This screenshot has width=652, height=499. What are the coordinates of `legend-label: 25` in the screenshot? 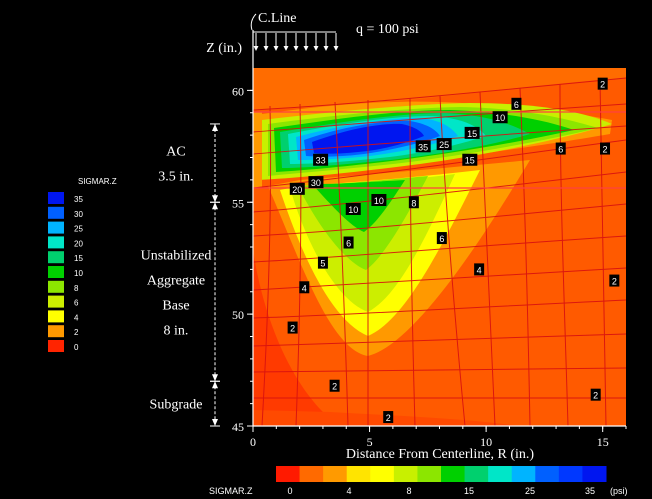 It's located at (78, 229).